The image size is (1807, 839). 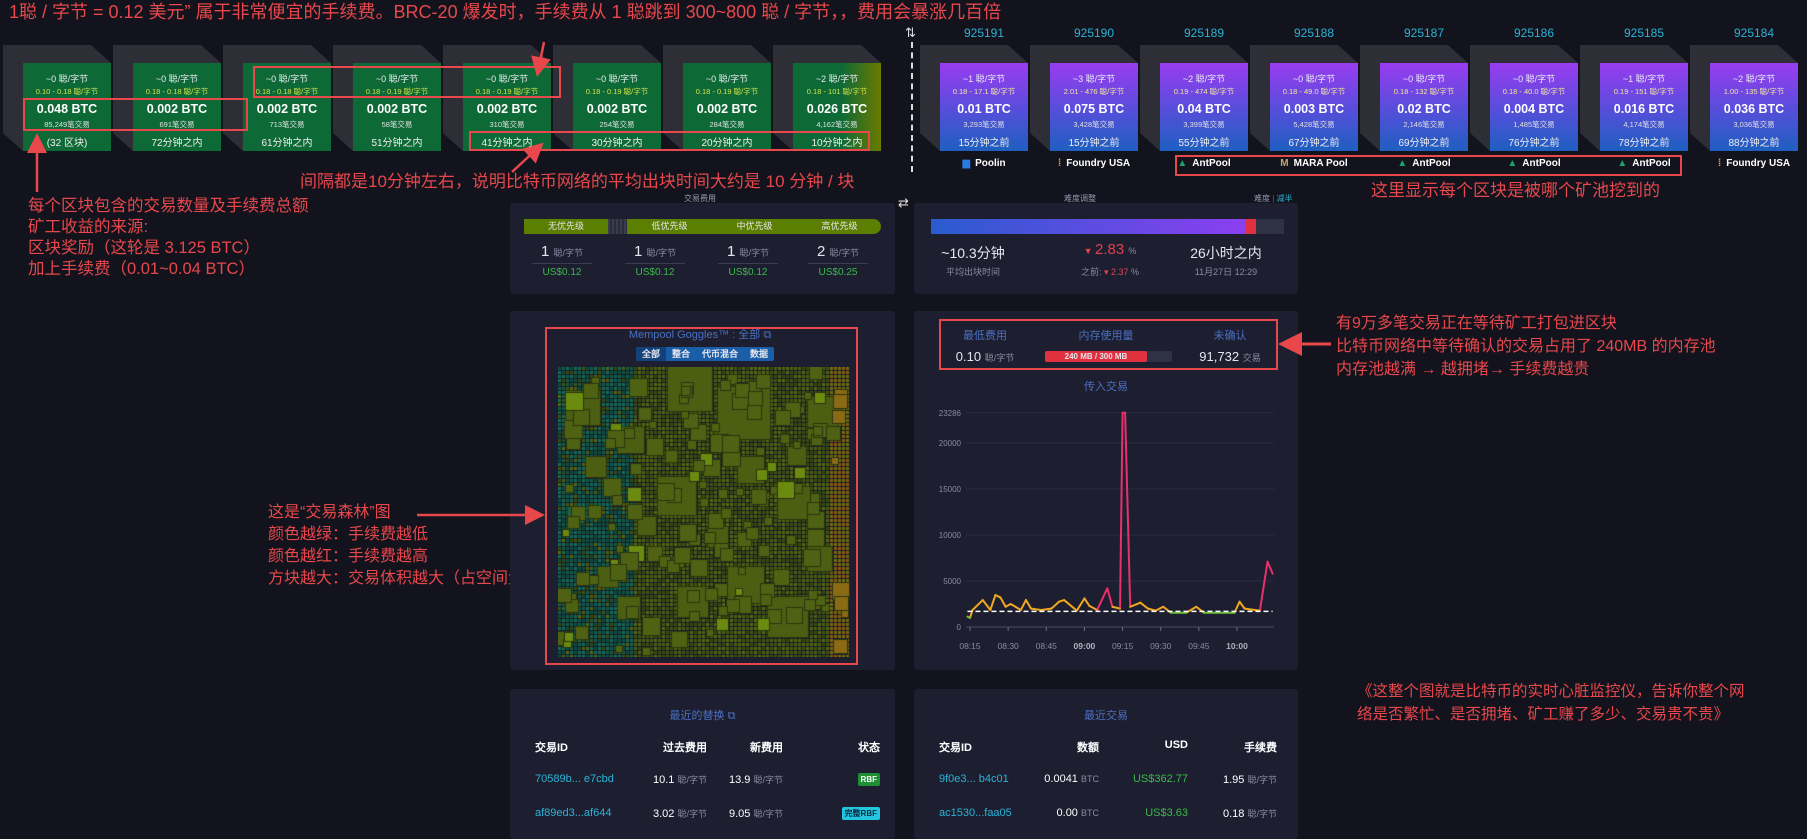 What do you see at coordinates (1754, 33) in the screenshot?
I see `block-height-link: 925184` at bounding box center [1754, 33].